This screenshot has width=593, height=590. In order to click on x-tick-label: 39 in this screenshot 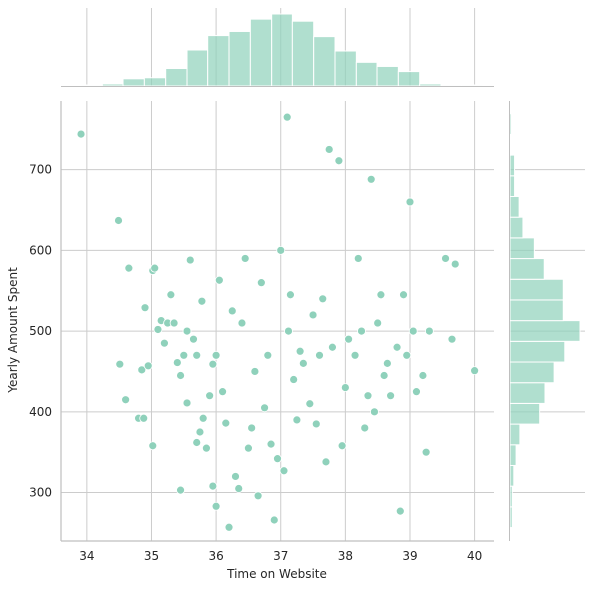, I will do `click(409, 556)`.